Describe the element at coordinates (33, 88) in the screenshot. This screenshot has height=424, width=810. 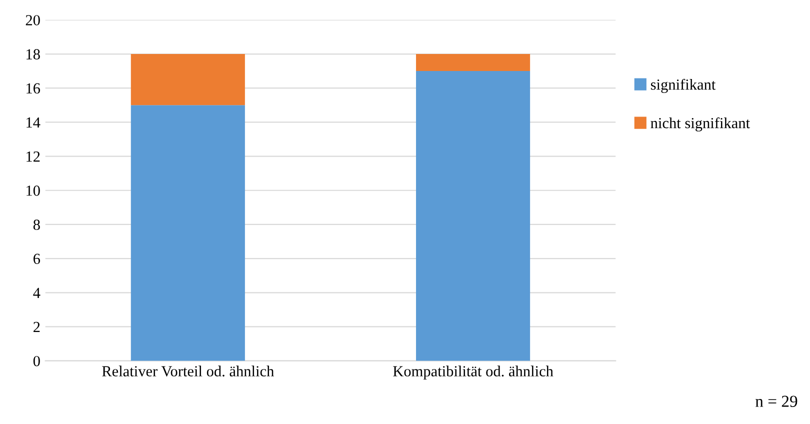
I see `y-tick-label: 16` at that location.